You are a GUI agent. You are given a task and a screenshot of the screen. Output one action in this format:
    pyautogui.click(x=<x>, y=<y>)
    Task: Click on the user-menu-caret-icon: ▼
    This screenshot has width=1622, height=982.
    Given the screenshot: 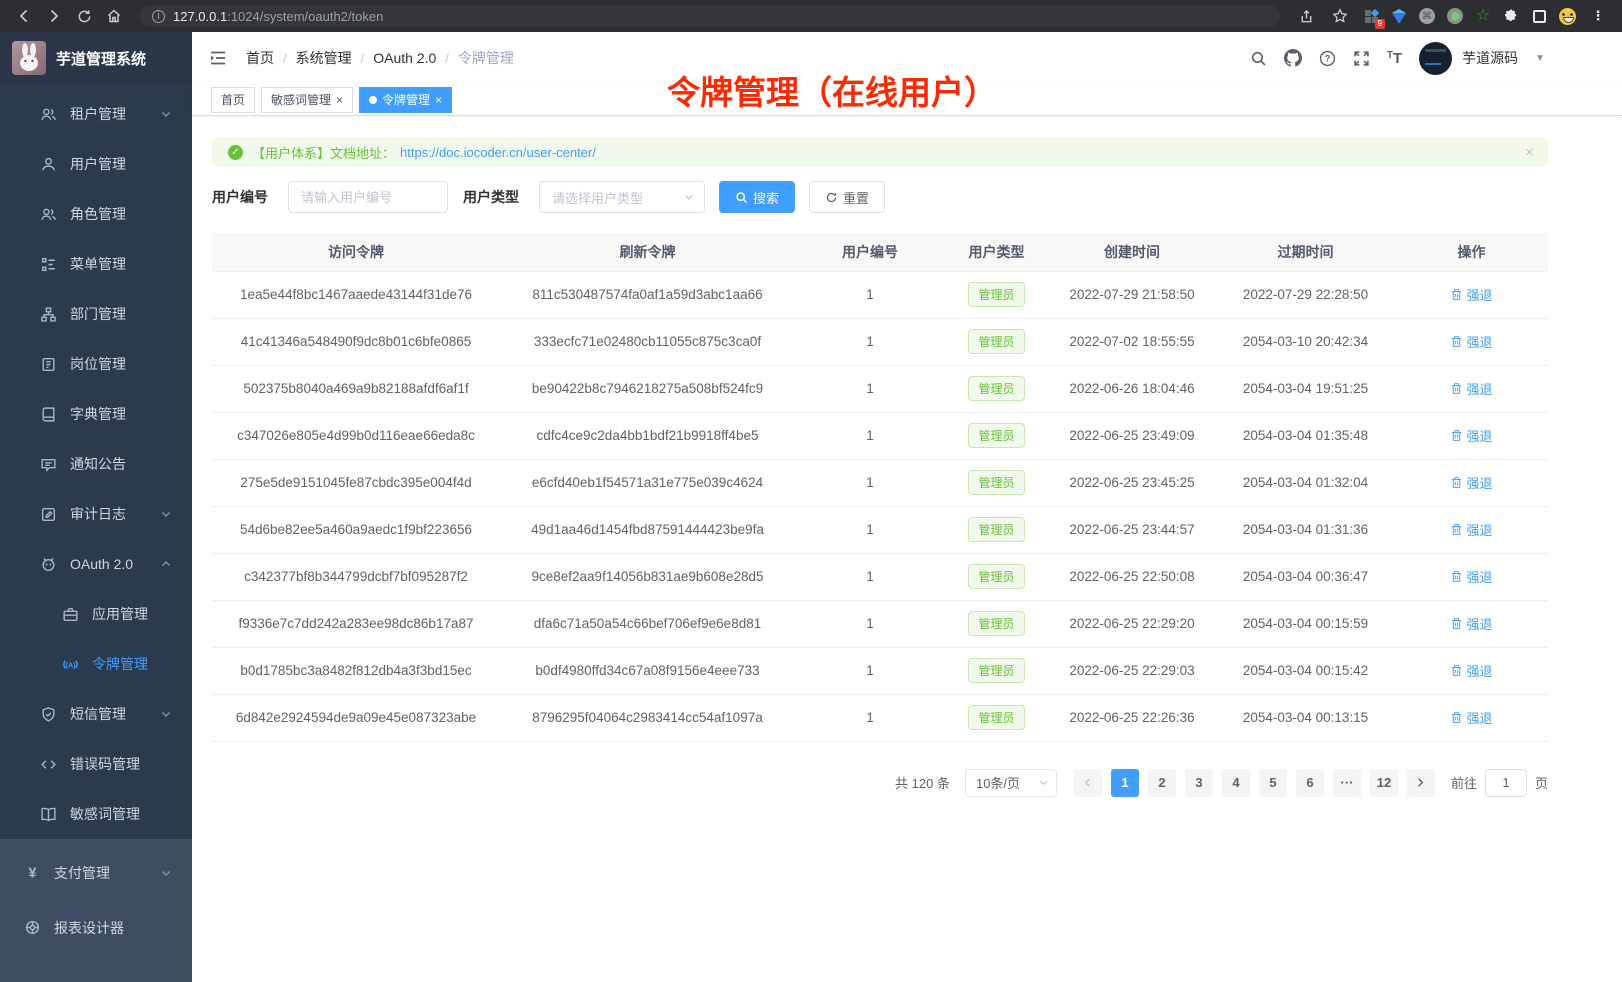 What is the action you would take?
    pyautogui.click(x=1540, y=58)
    